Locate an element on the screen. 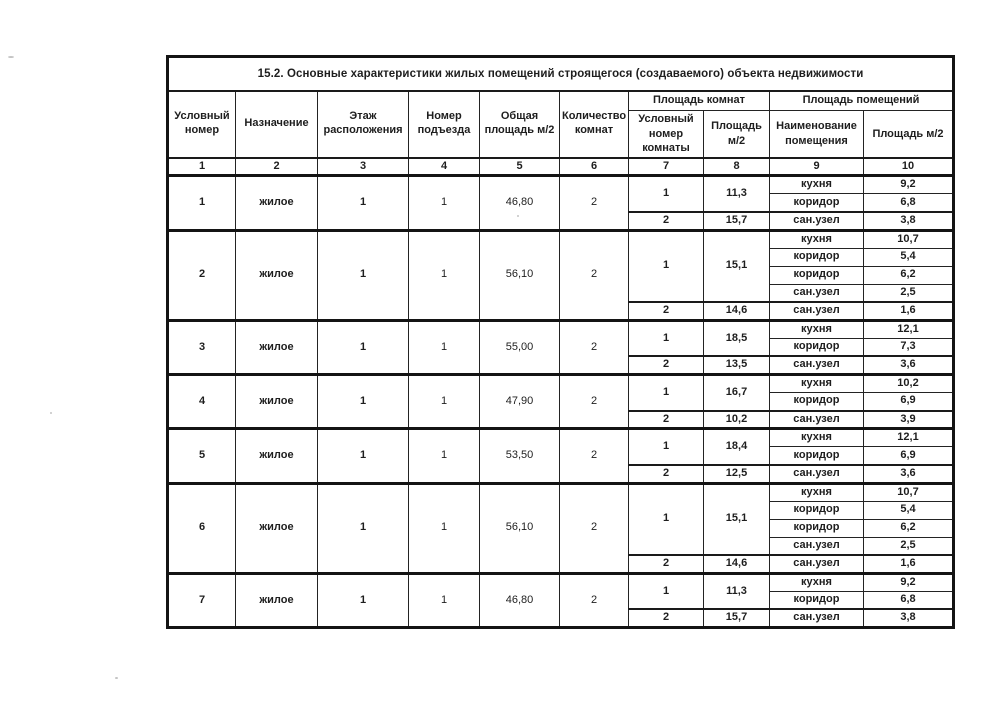 The width and height of the screenshot is (1000, 711). cell-premise-area: 1,6 is located at coordinates (908, 310).